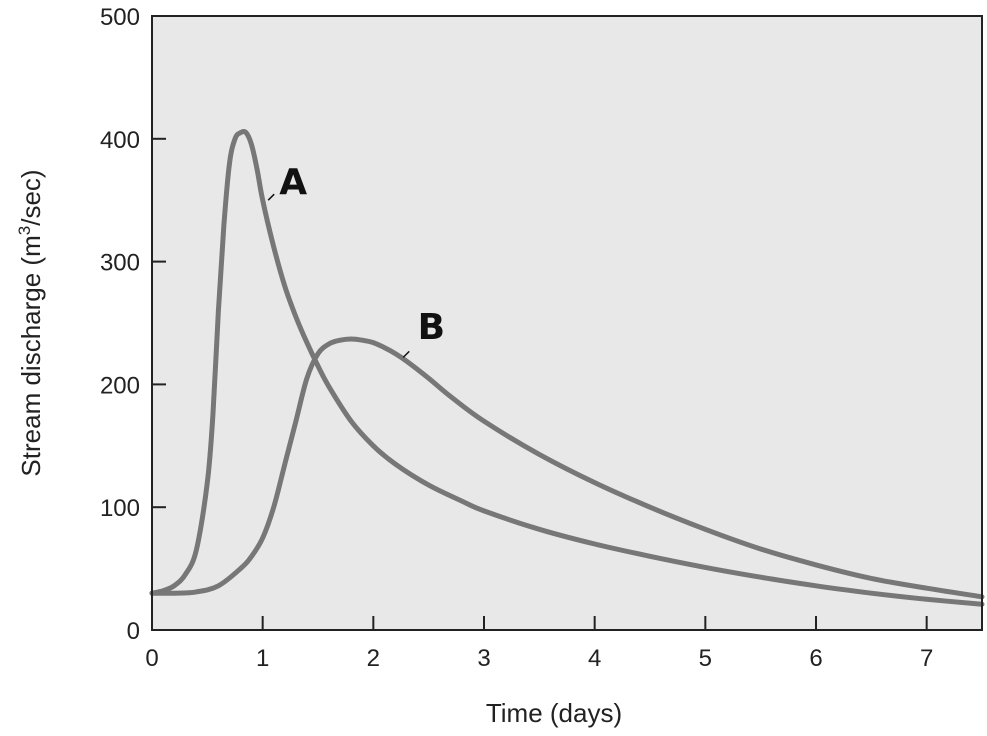 This screenshot has height=736, width=987. I want to click on y-axis-title: Stream discharge (m3/sec), so click(30, 322).